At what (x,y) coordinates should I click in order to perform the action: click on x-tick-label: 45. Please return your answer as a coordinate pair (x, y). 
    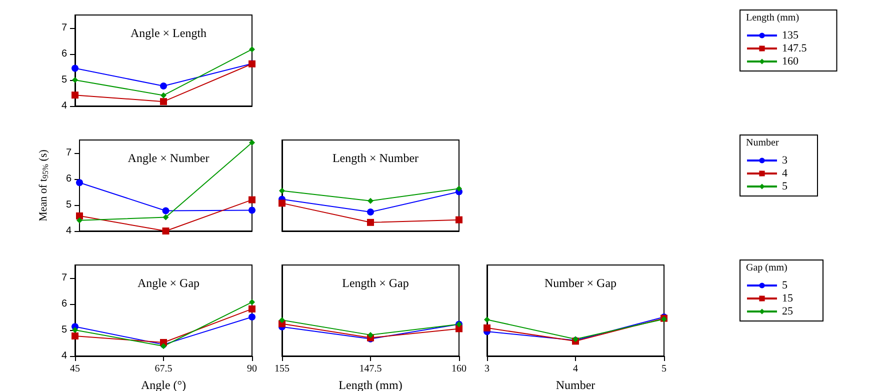
    Looking at the image, I should click on (75, 369).